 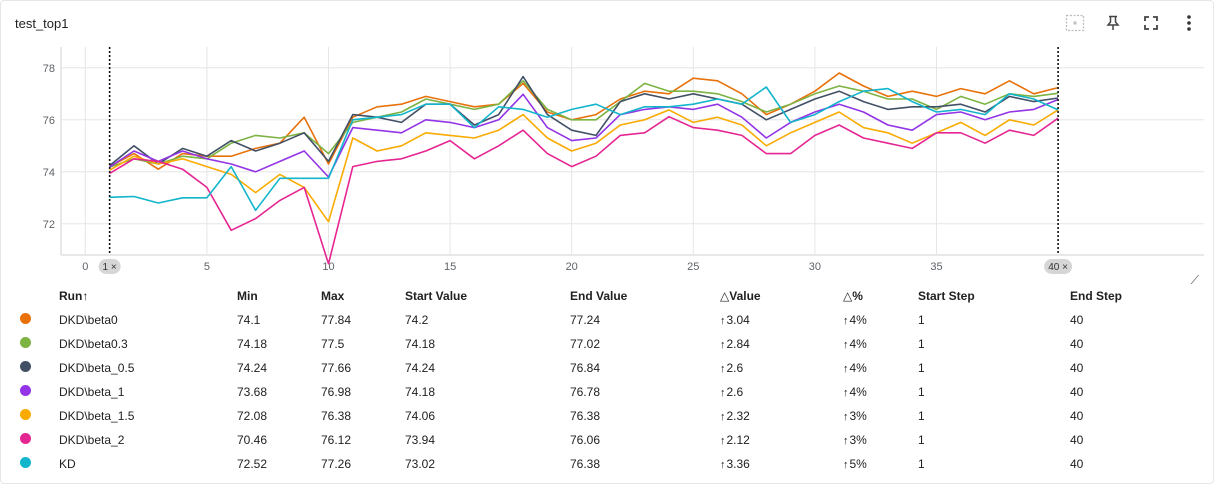 What do you see at coordinates (88, 320) in the screenshot?
I see `run-name-text: DKD\beta0` at bounding box center [88, 320].